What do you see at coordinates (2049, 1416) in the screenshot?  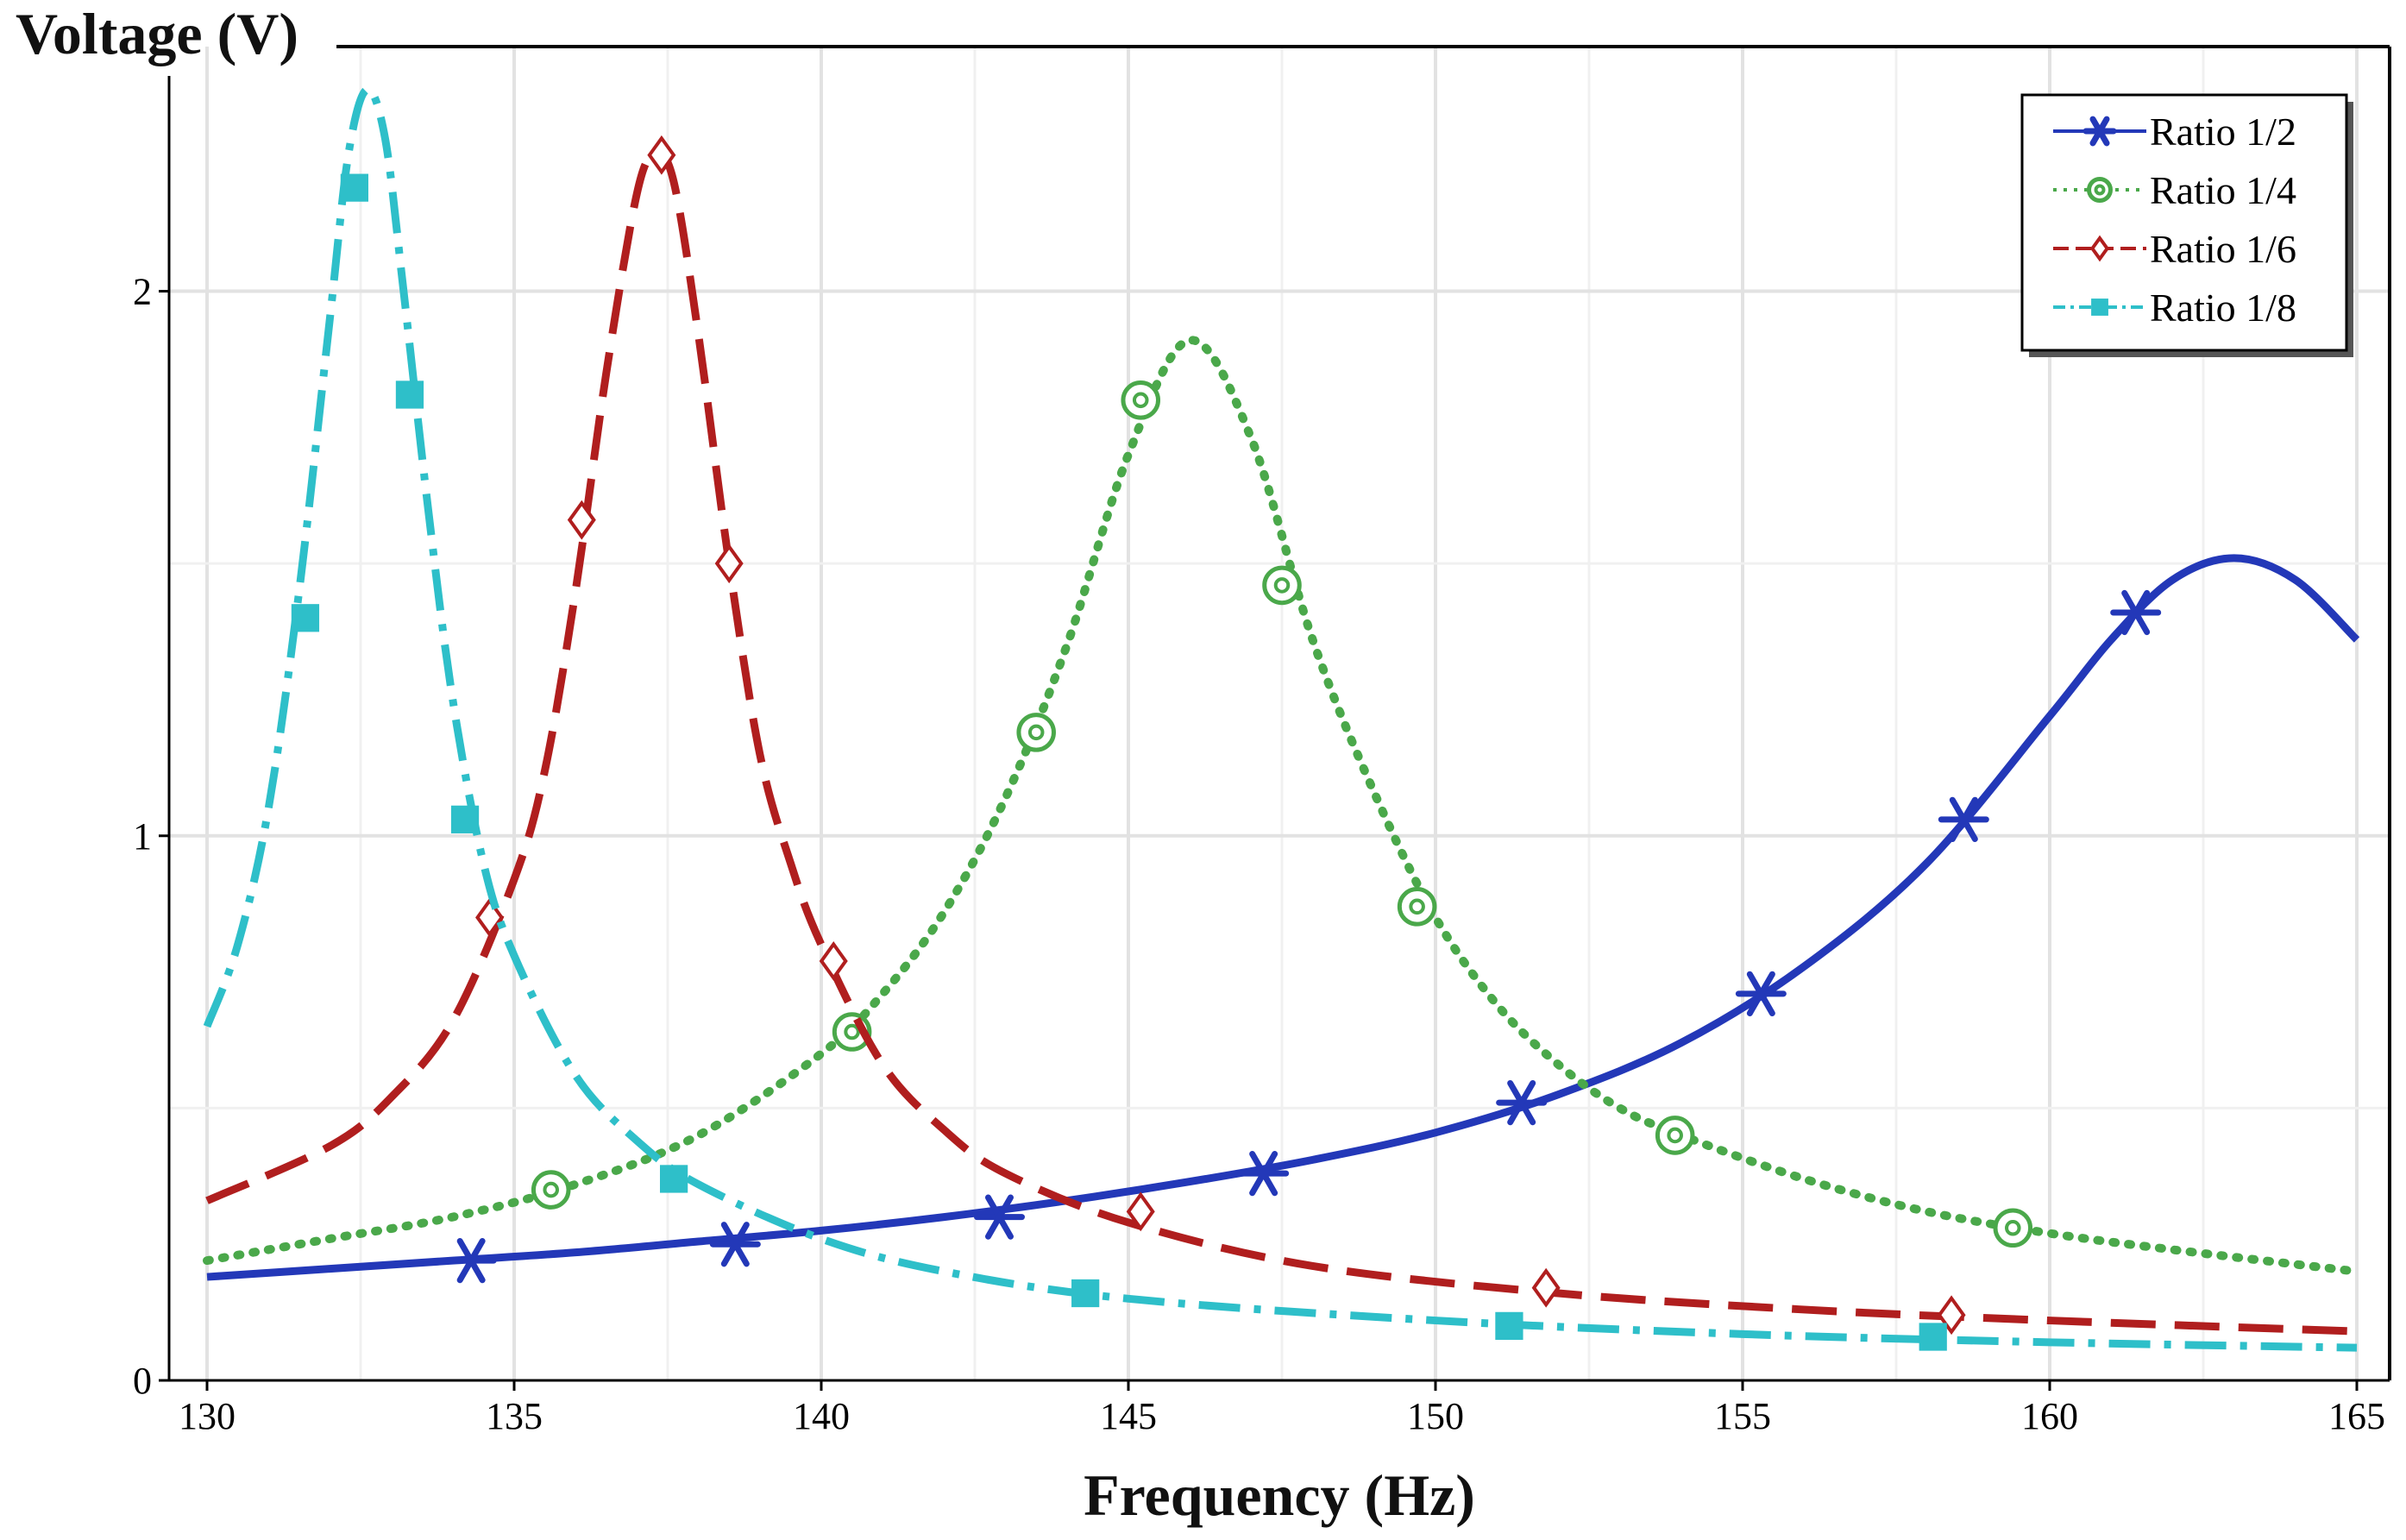 I see `x-tick-label: 160` at bounding box center [2049, 1416].